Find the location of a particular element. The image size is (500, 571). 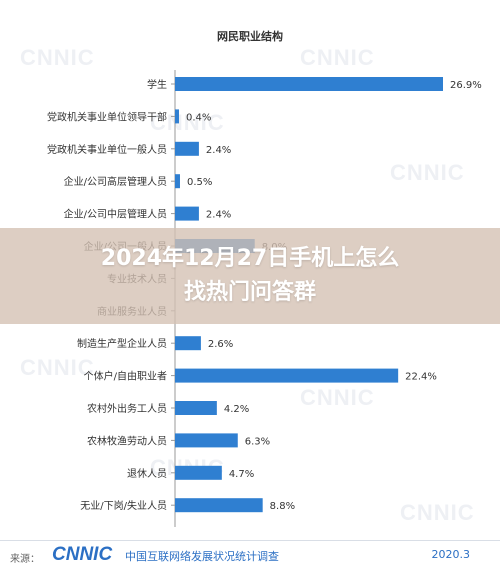

category-label: 农村外出务工人员 is located at coordinates (127, 408).